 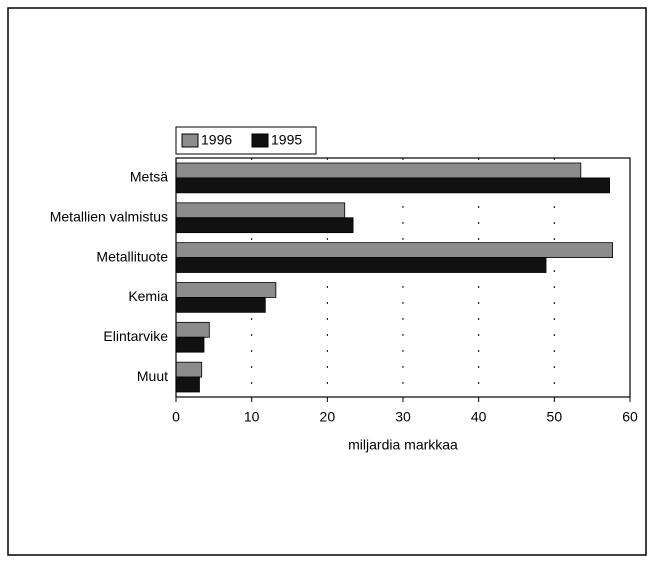 I want to click on y-tick-label: Metsä, so click(x=149, y=177).